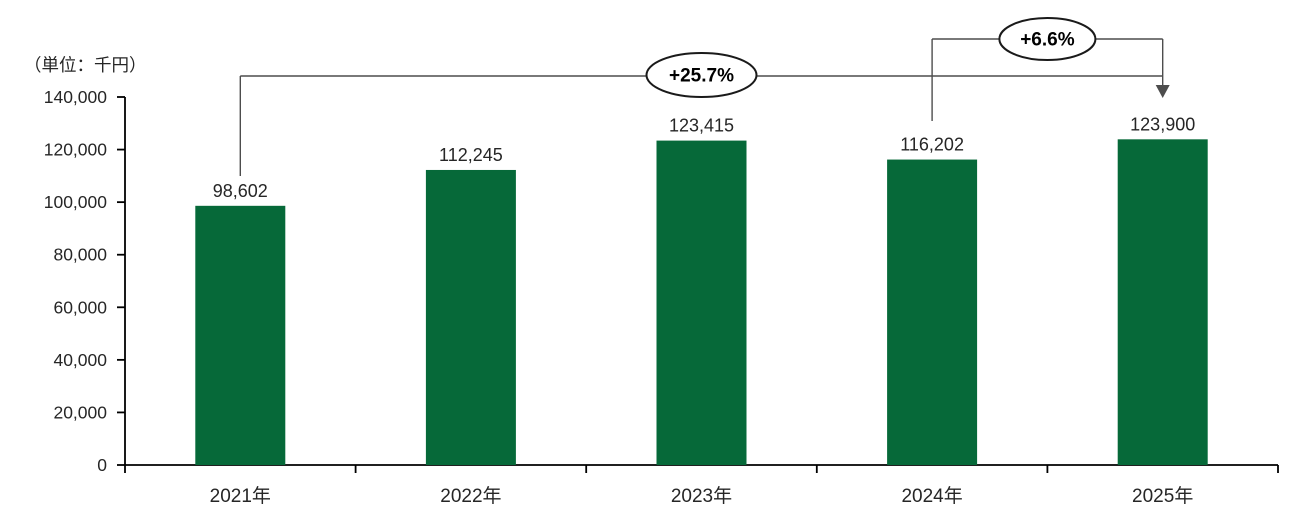 This screenshot has width=1300, height=521. What do you see at coordinates (80, 307) in the screenshot?
I see `y-axis-tick-label: 60,000` at bounding box center [80, 307].